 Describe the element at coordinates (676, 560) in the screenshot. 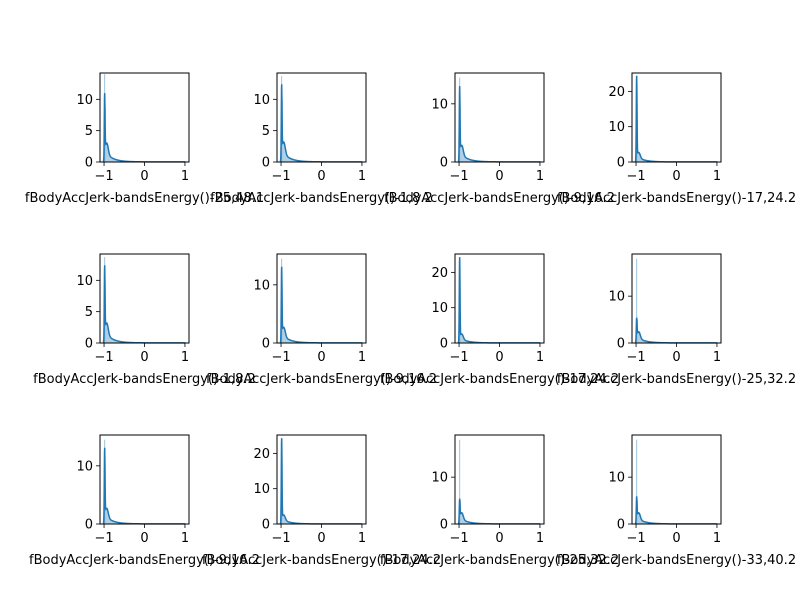

I see `x-axis-label: fBodyAccJerk-bandsEnergy()-33,40.2` at that location.